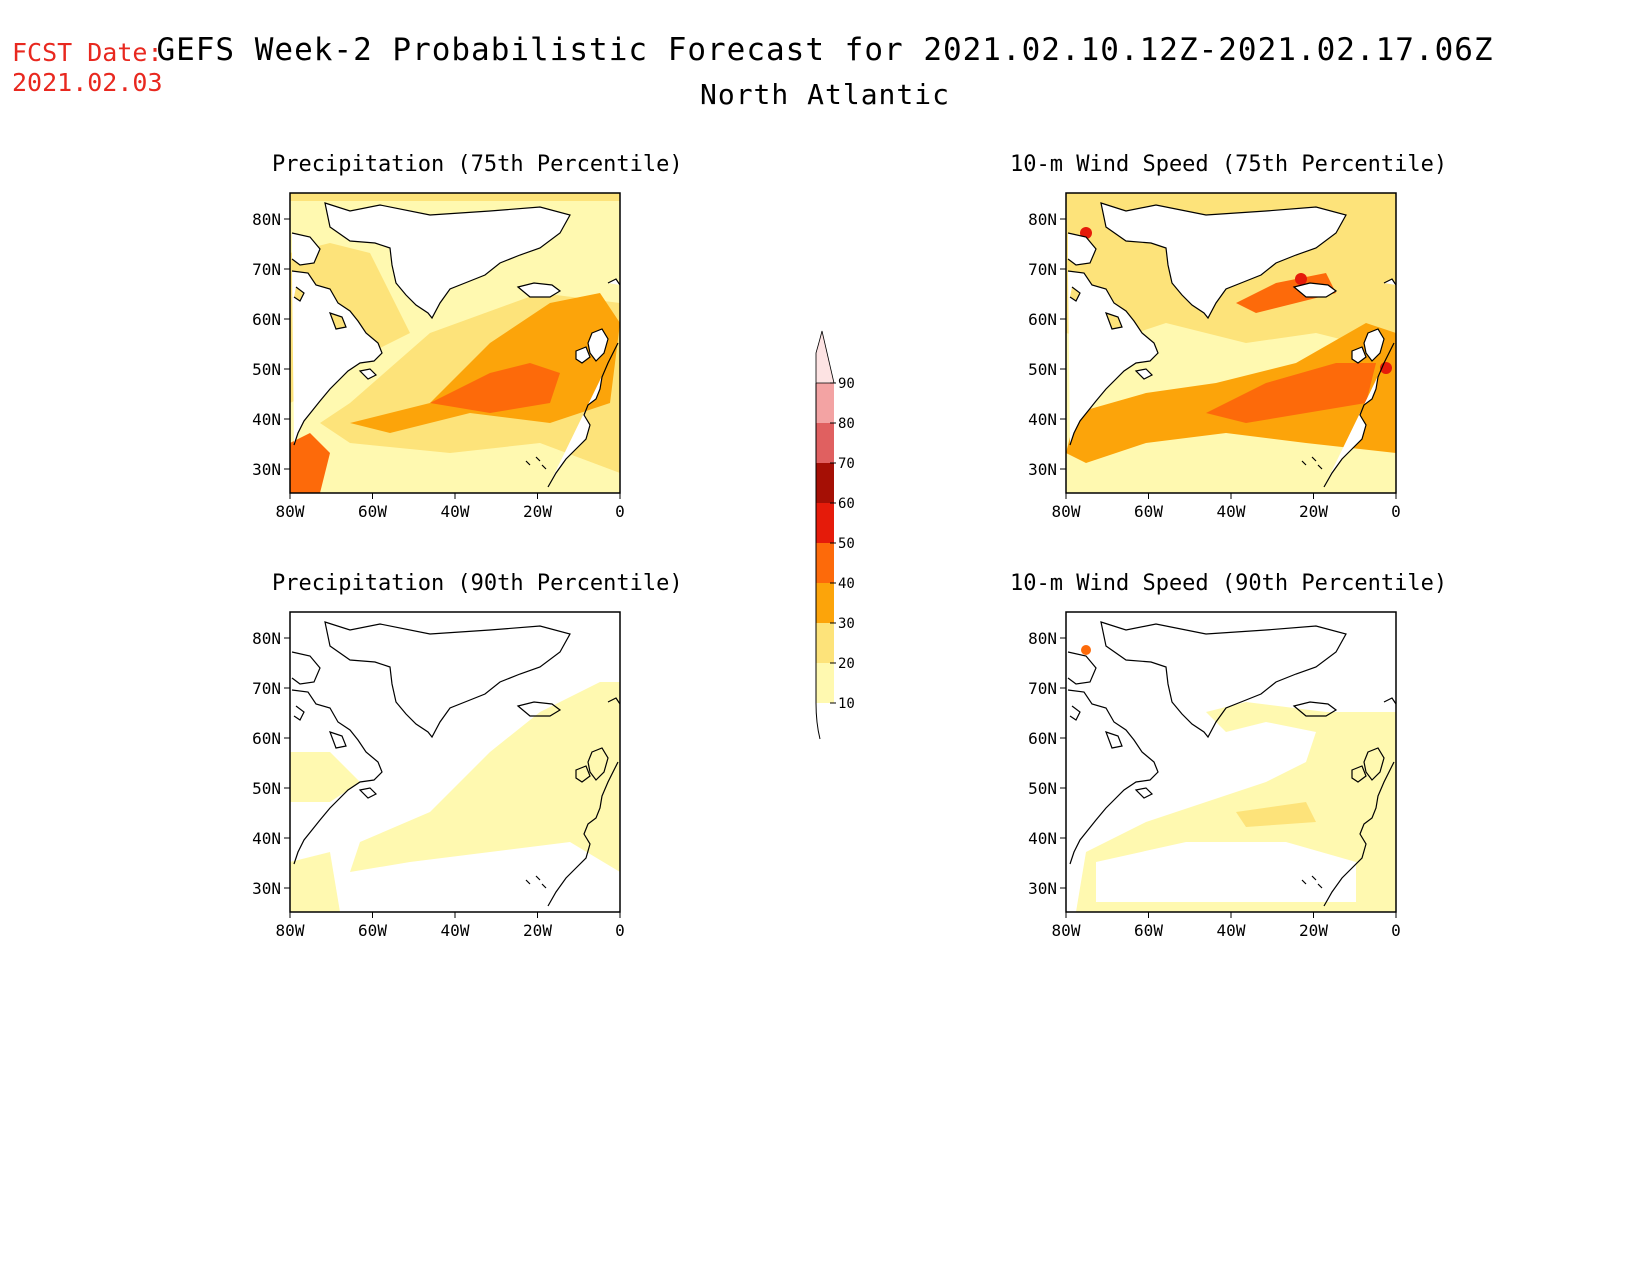 The image size is (1650, 1275). What do you see at coordinates (477, 164) in the screenshot?
I see `panel-title-precip75: Precipitation (75th Percentile)` at bounding box center [477, 164].